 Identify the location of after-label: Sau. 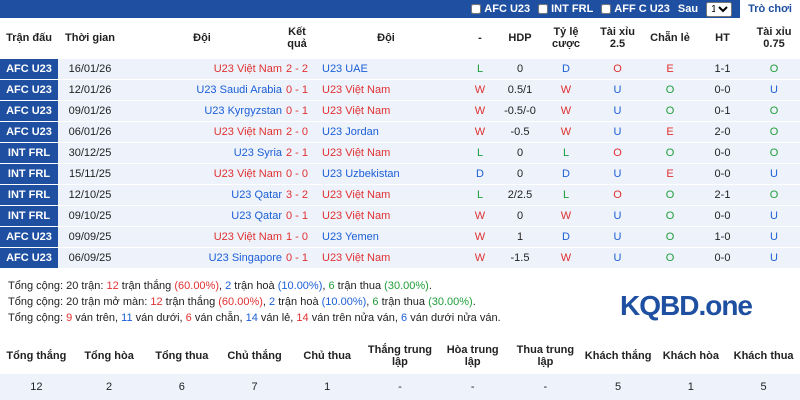
(688, 9).